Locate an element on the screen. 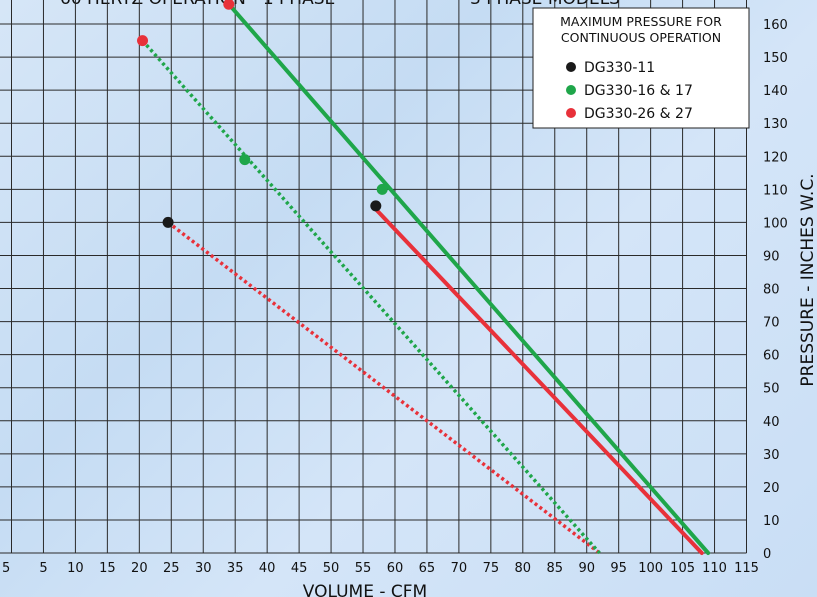 The width and height of the screenshot is (817, 597). chart-header-left: 60 HERTZ OPERATION - 1 PHASE is located at coordinates (197, 4).